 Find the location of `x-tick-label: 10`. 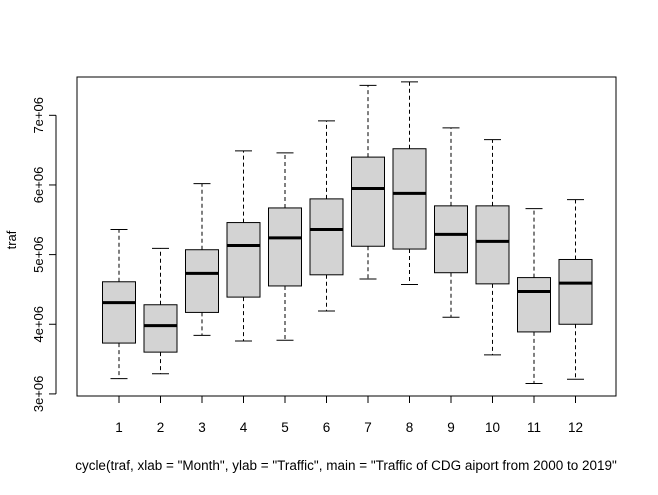

x-tick-label: 10 is located at coordinates (492, 427).